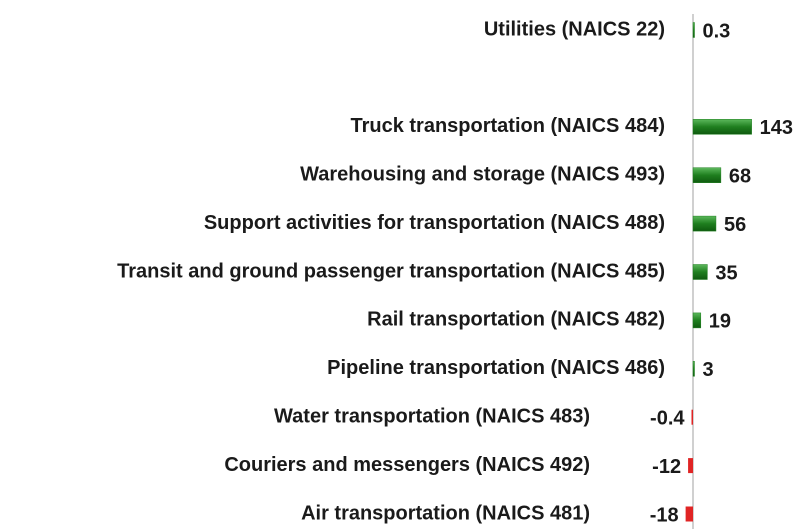 This screenshot has width=807, height=529. Describe the element at coordinates (666, 467) in the screenshot. I see `value-label: -12` at that location.